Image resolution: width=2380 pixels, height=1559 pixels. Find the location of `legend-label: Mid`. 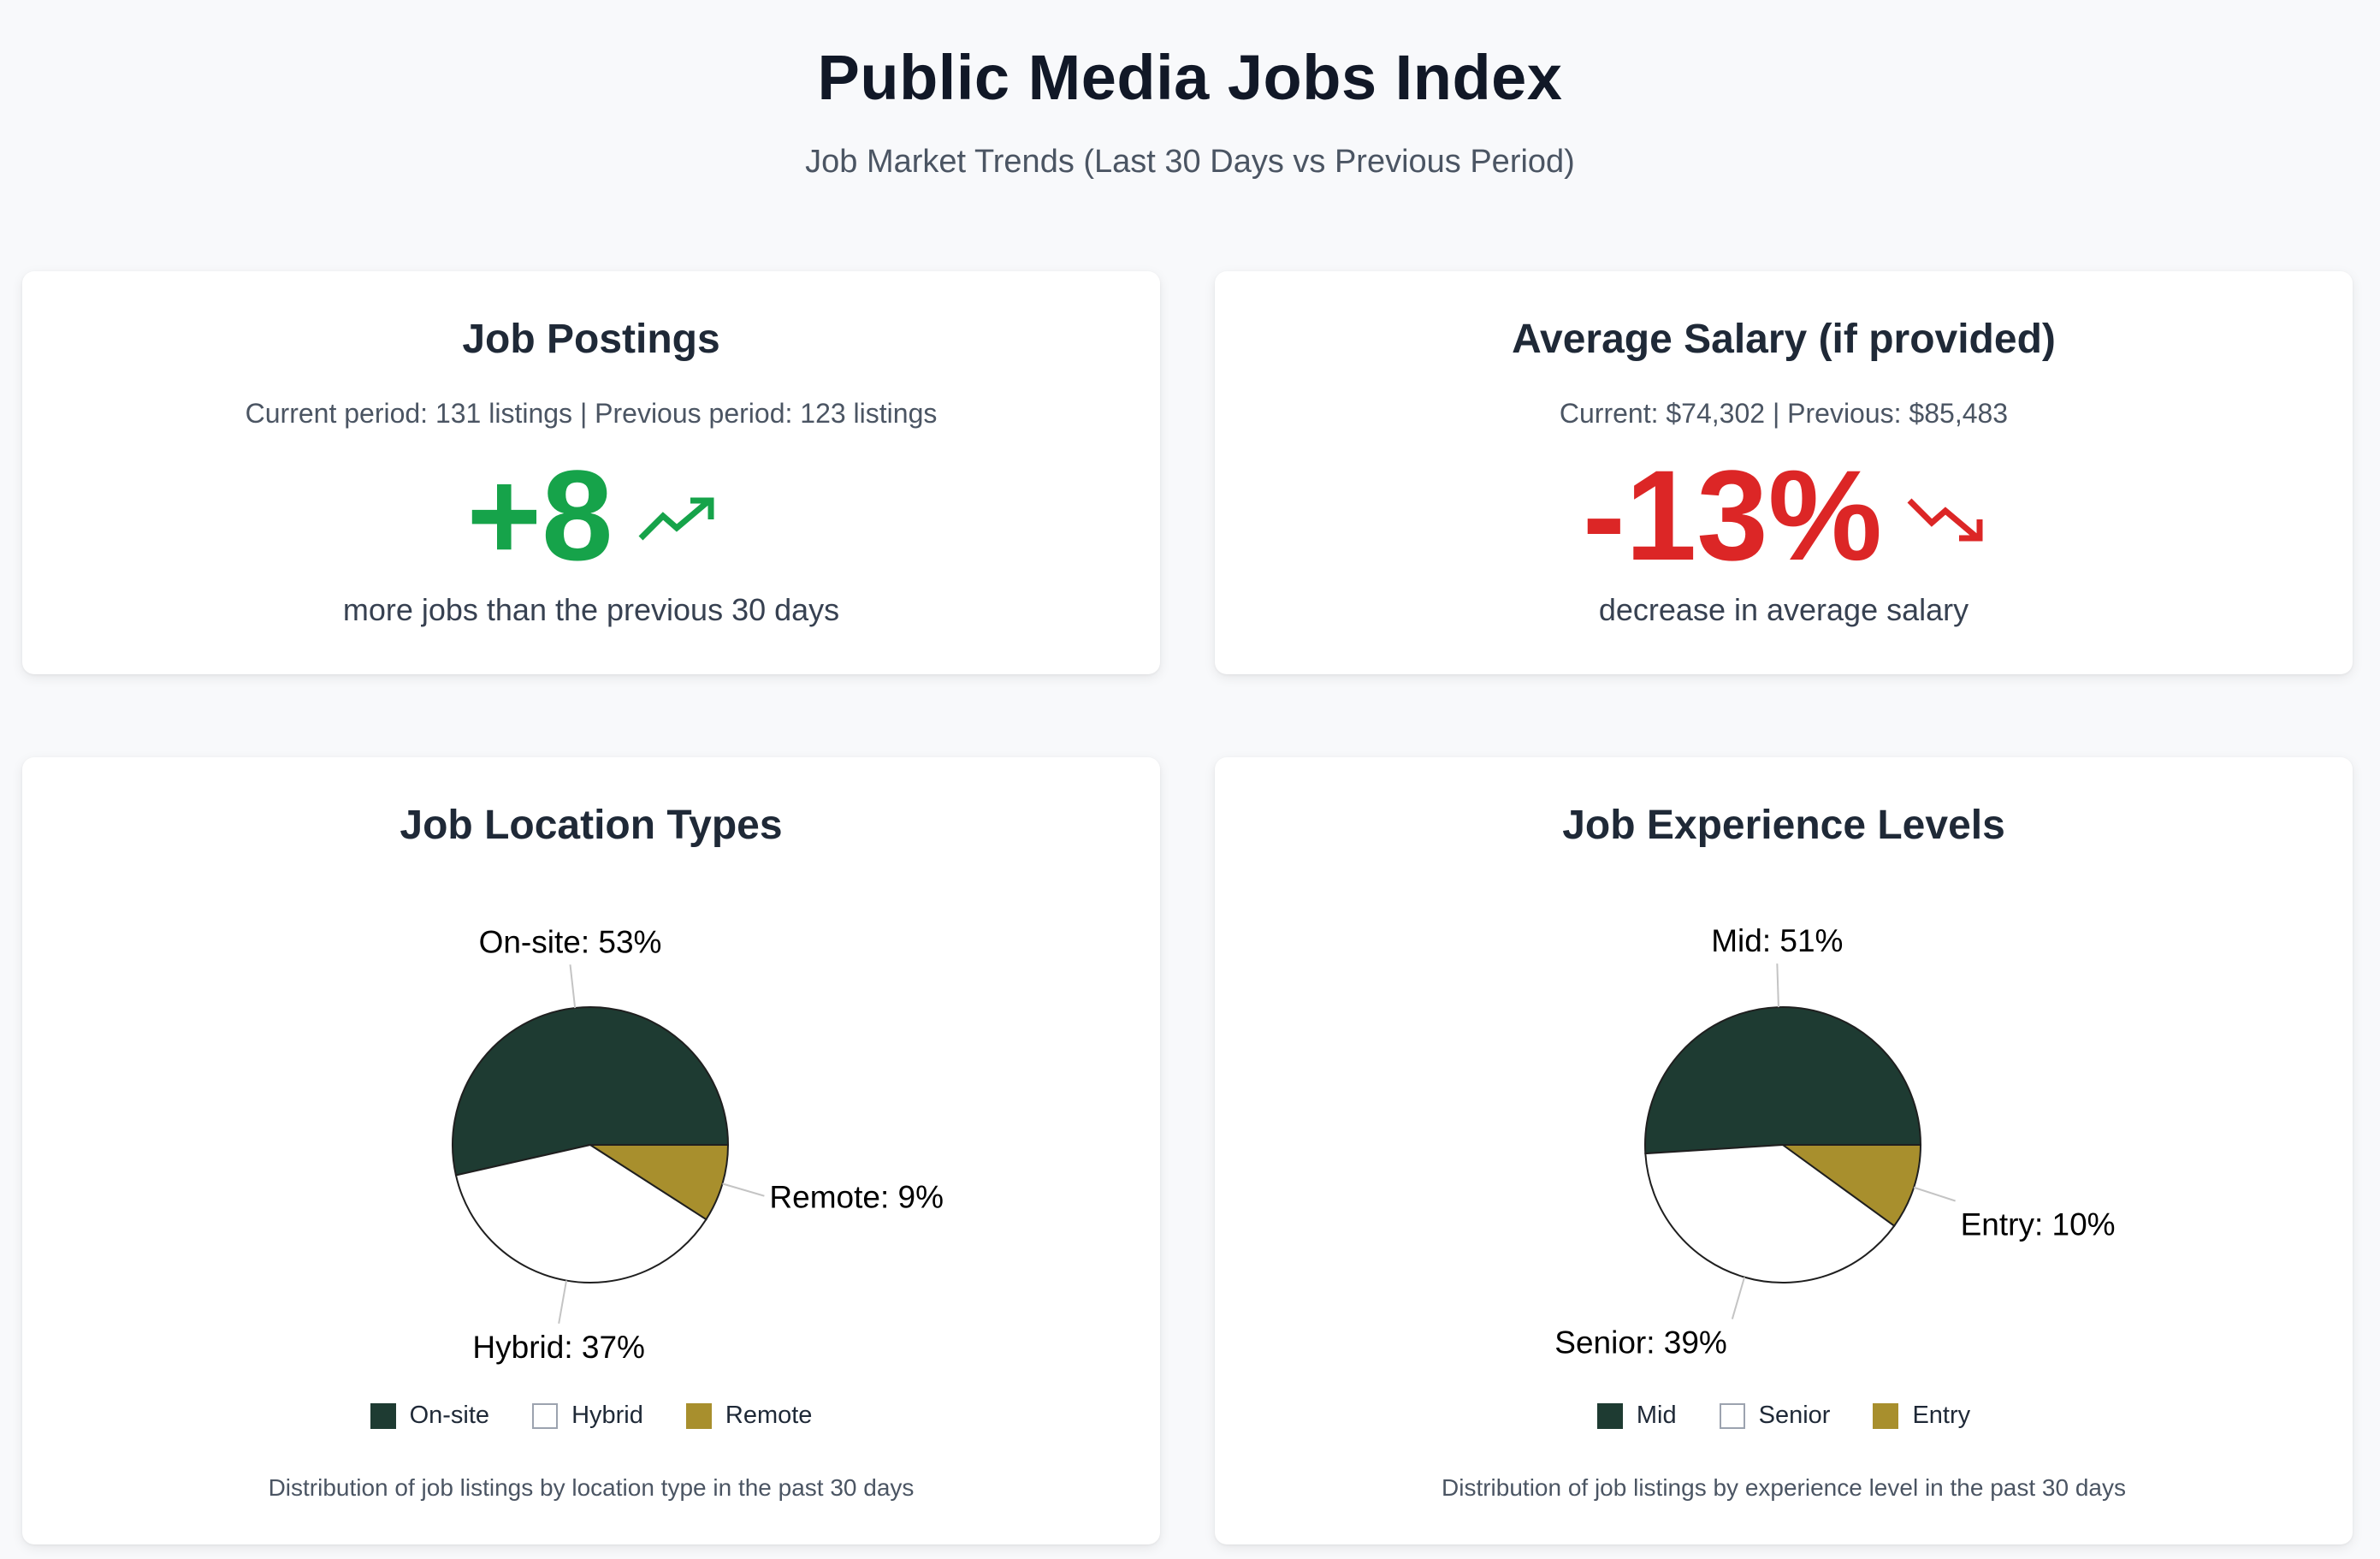

legend-label: Mid is located at coordinates (1656, 1416).